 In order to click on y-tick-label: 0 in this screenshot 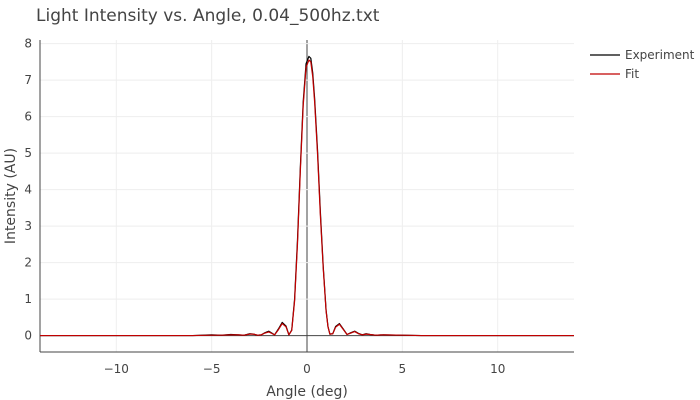, I will do `click(28, 336)`.